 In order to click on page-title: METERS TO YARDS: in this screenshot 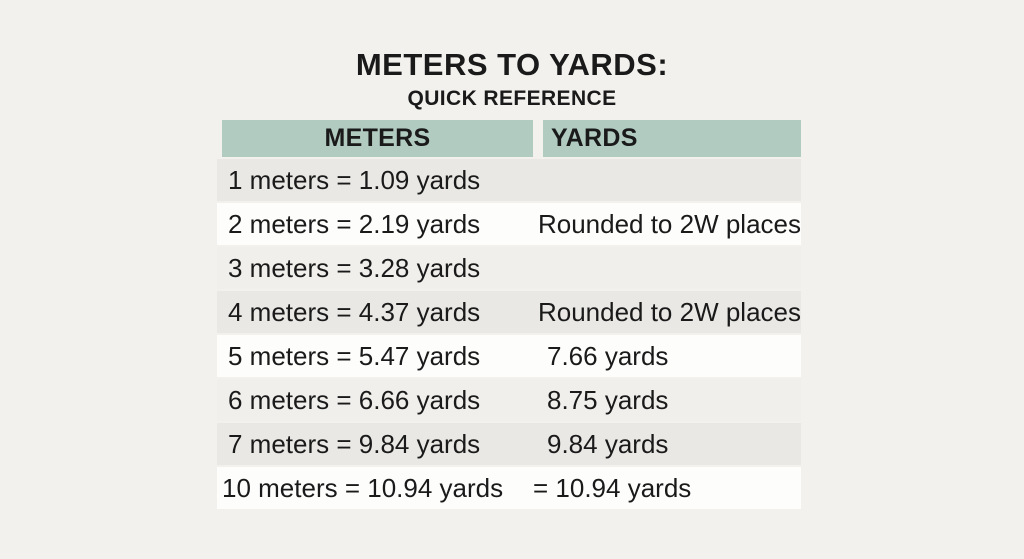, I will do `click(512, 64)`.